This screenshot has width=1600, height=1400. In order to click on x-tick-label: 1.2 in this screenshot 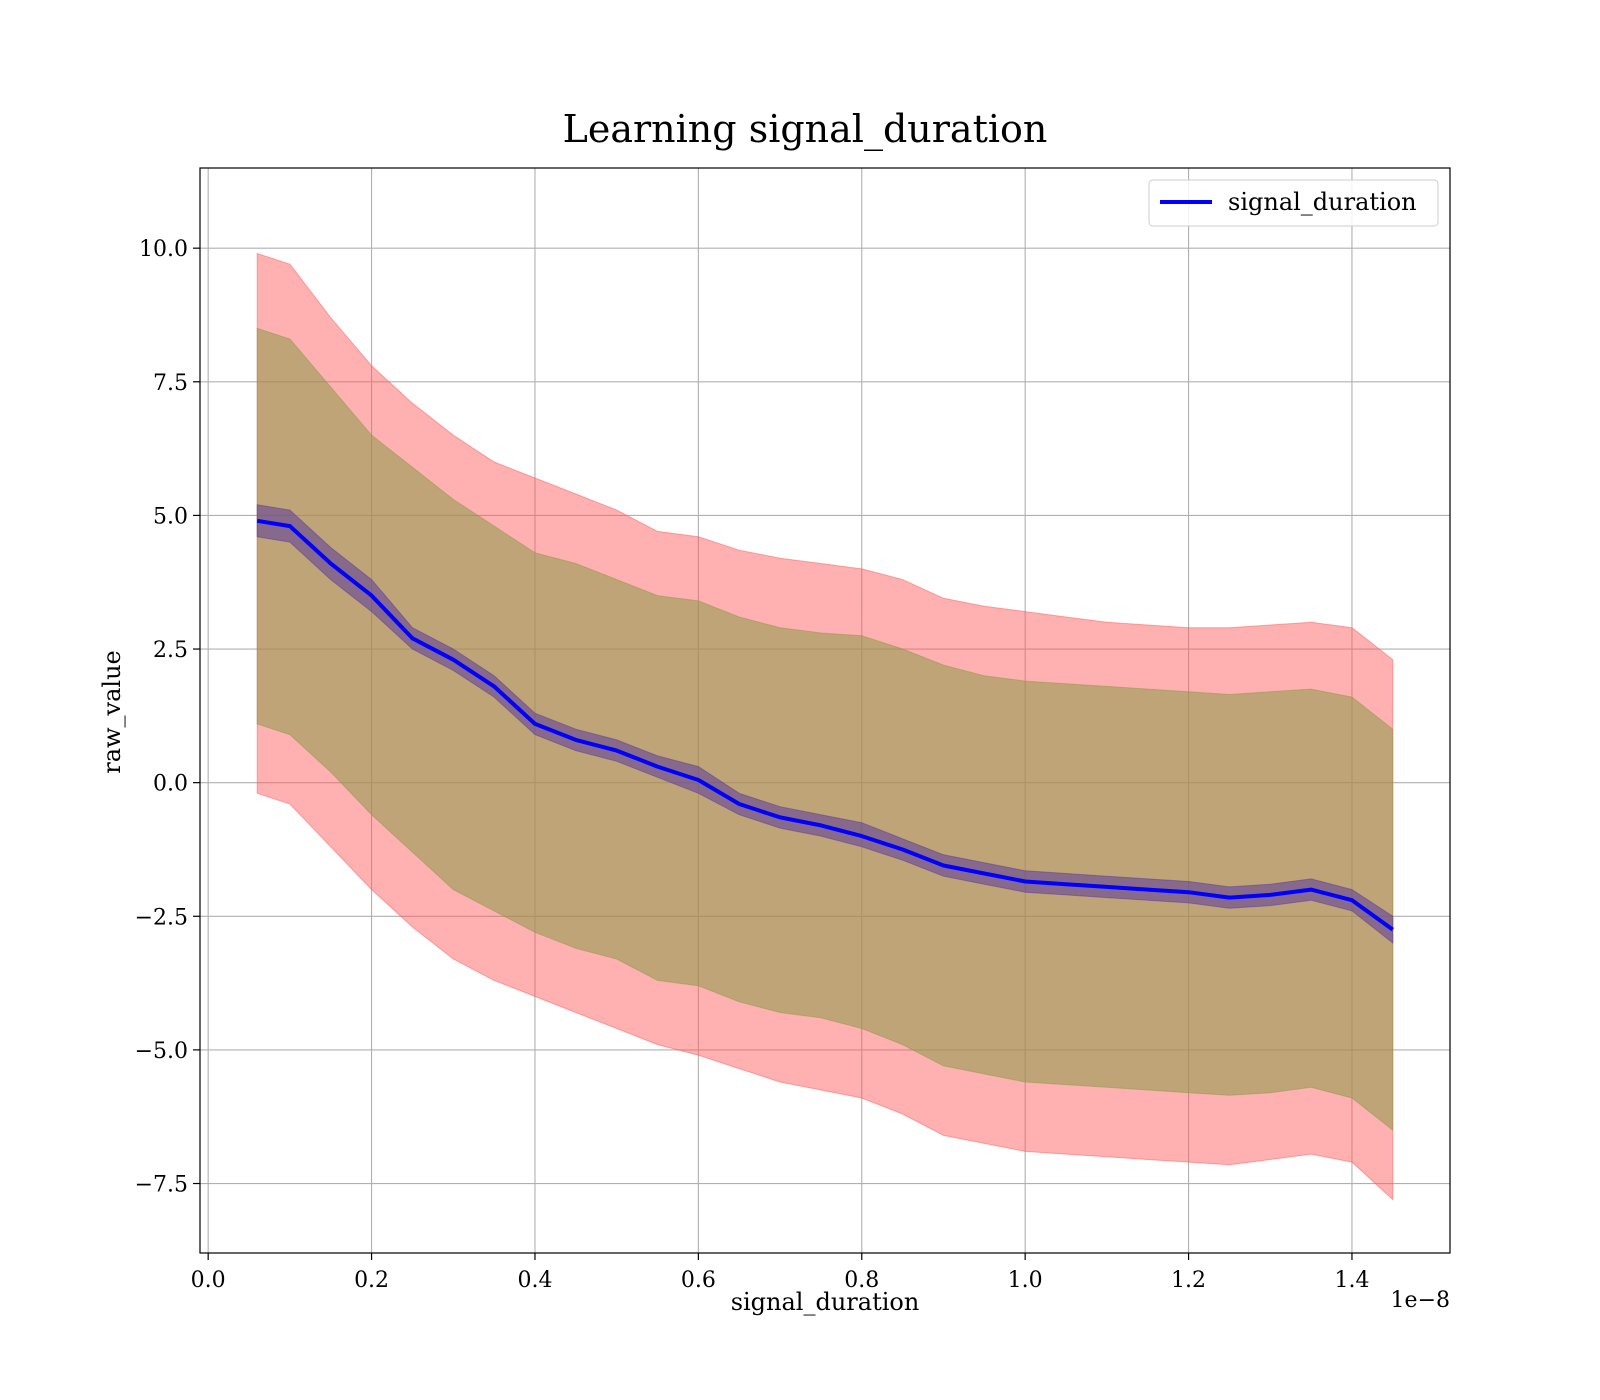, I will do `click(1188, 1280)`.